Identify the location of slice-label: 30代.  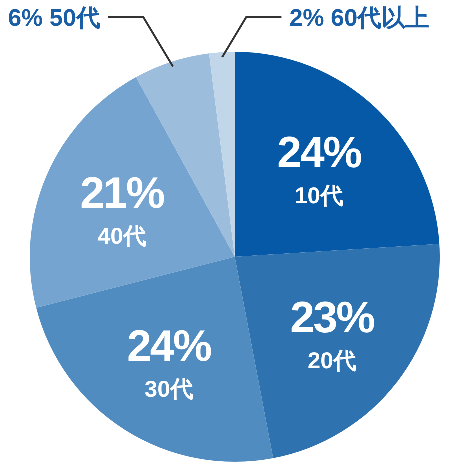
(169, 389).